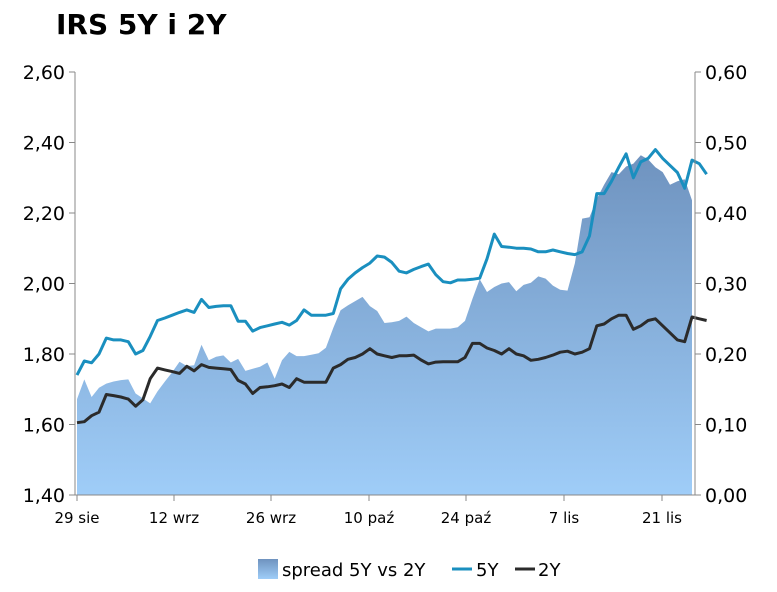 The image size is (777, 592). Describe the element at coordinates (141, 24) in the screenshot. I see `chart-title: IRS 5Y i 2Y` at that location.